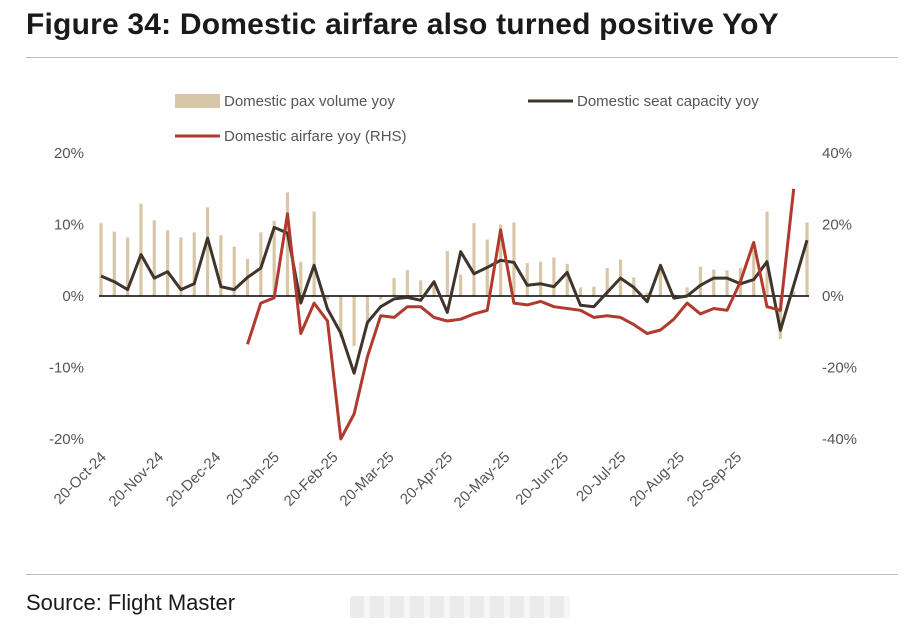 This screenshot has width=922, height=630. What do you see at coordinates (482, 480) in the screenshot?
I see `x-tick-label: 20-May-25` at bounding box center [482, 480].